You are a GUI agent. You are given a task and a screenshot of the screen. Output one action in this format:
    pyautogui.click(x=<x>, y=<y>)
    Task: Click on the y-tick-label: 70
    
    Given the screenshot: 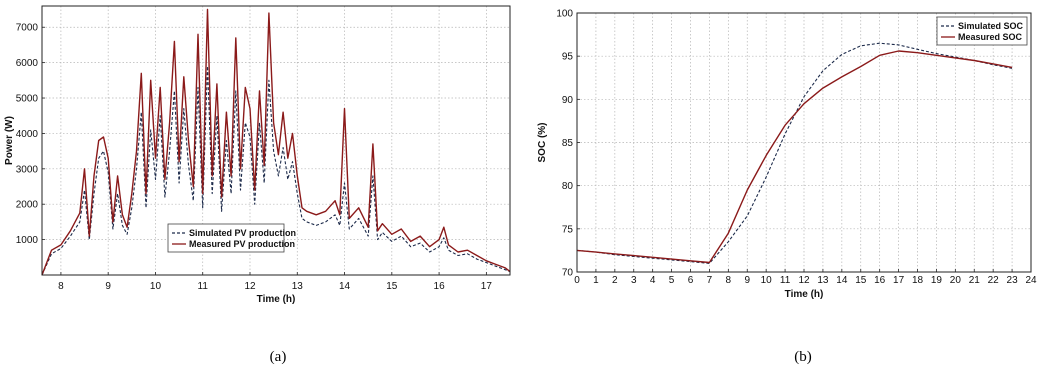 What is the action you would take?
    pyautogui.click(x=568, y=273)
    